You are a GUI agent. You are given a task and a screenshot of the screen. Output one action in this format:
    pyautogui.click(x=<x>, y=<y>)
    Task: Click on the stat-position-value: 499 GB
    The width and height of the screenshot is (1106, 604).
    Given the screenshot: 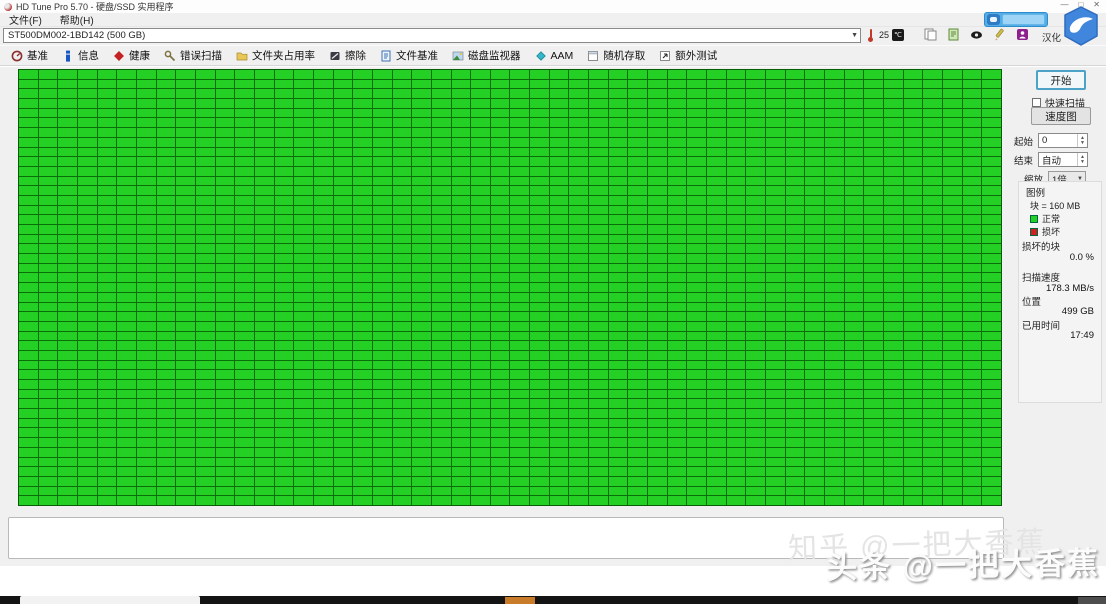 What is the action you would take?
    pyautogui.click(x=1077, y=311)
    